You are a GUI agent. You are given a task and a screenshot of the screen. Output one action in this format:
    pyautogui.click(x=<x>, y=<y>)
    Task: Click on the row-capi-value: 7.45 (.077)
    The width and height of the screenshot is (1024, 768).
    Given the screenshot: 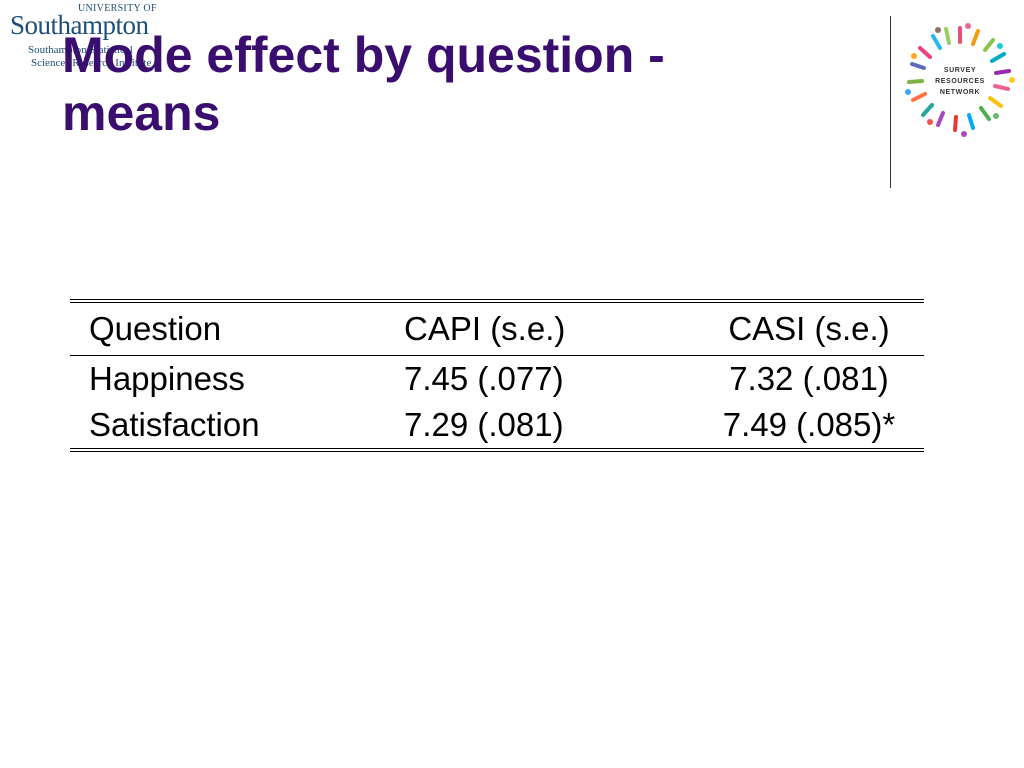 What is the action you would take?
    pyautogui.click(x=484, y=378)
    